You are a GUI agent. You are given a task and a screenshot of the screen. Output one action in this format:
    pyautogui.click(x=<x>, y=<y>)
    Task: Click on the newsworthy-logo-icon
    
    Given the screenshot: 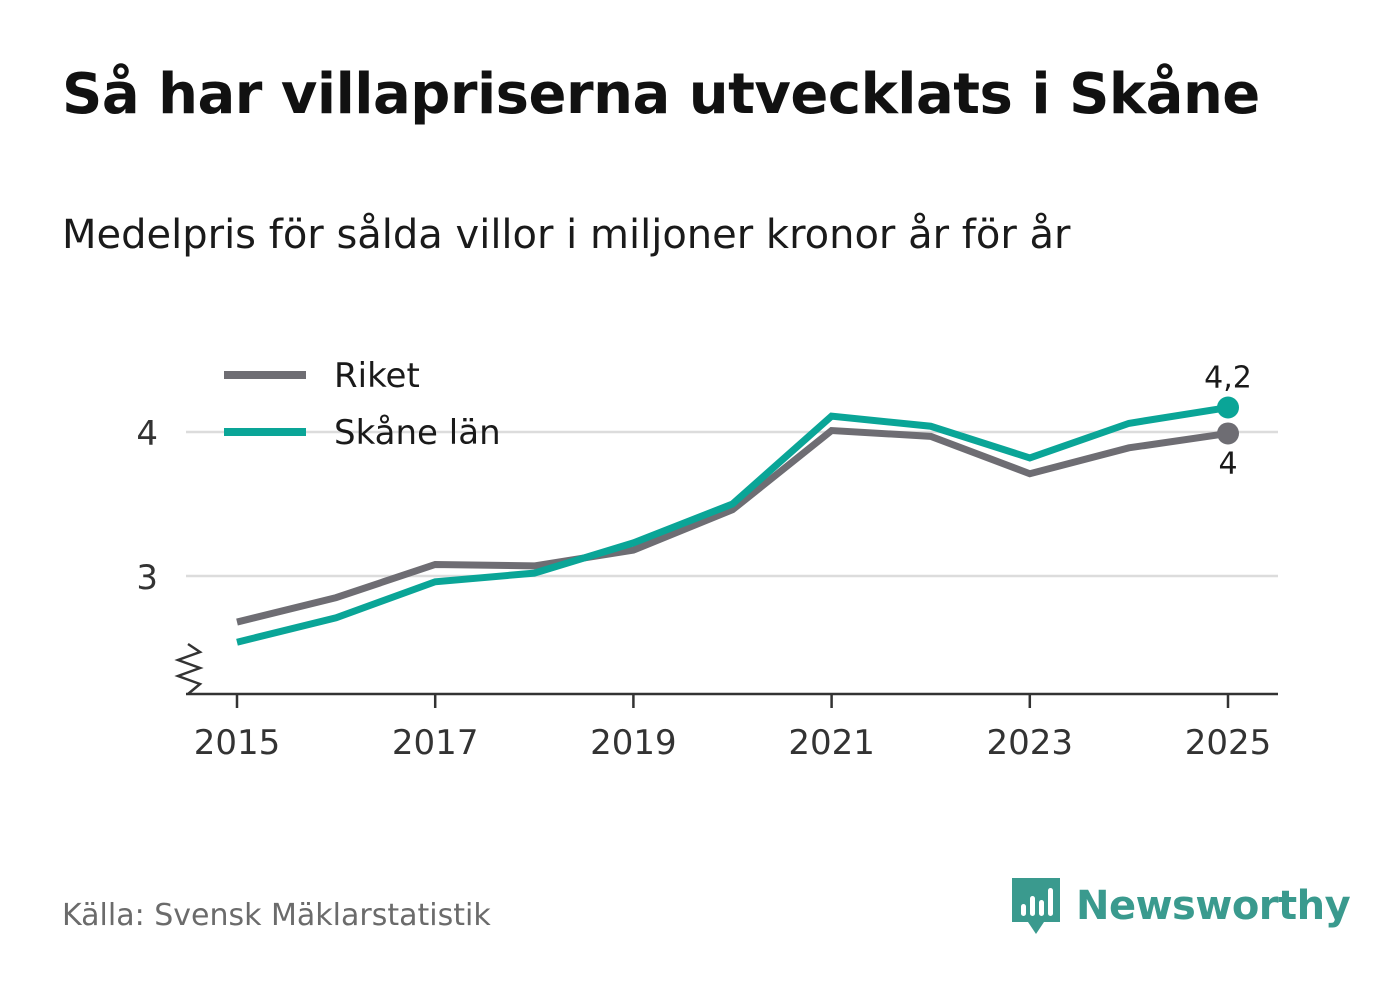 What is the action you would take?
    pyautogui.click(x=1036, y=906)
    